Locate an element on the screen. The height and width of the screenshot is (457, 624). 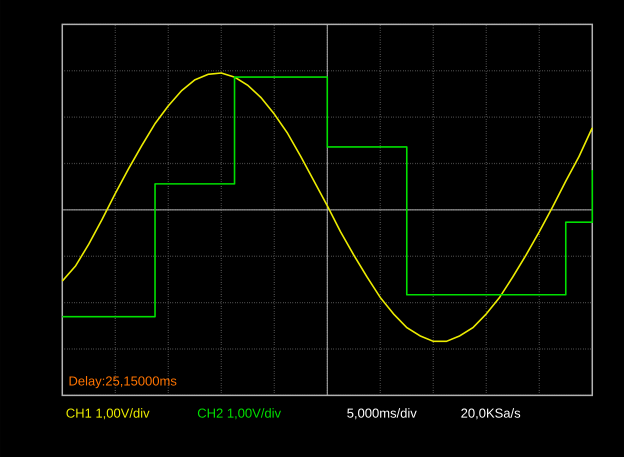
text: 20,0KSa/s is located at coordinates (490, 414).